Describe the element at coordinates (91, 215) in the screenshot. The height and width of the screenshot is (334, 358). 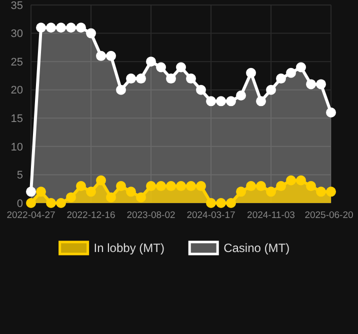
I see `x-tick-label: 2022-12-16` at that location.